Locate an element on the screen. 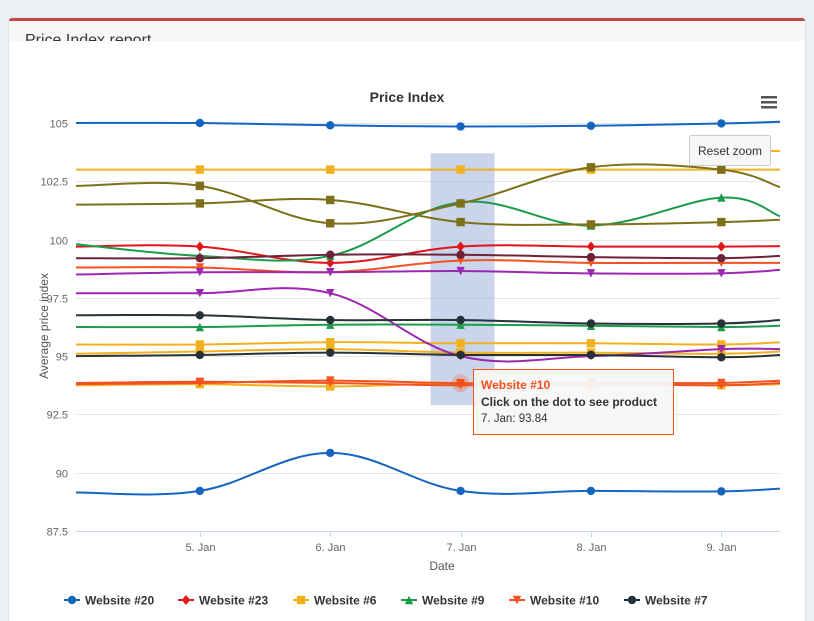 The height and width of the screenshot is (621, 814). legend-item: Website #20 is located at coordinates (109, 601).